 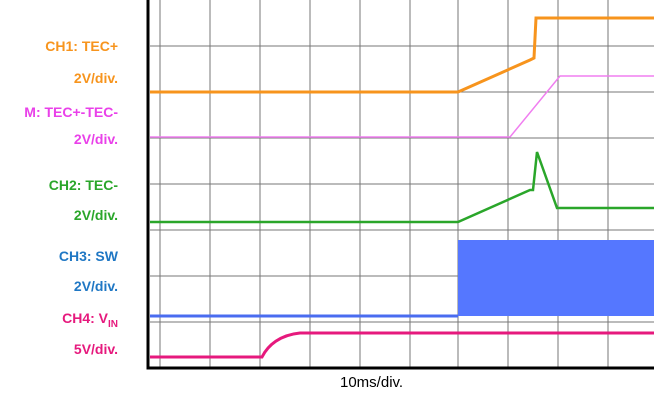 I want to click on channel-label: 5V/div., so click(x=96, y=349).